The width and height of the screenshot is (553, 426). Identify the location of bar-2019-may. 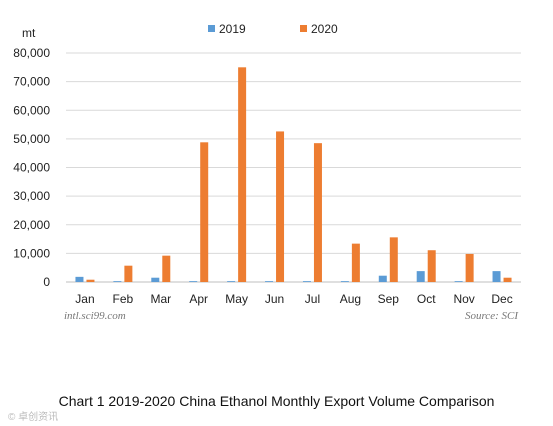
(231, 281).